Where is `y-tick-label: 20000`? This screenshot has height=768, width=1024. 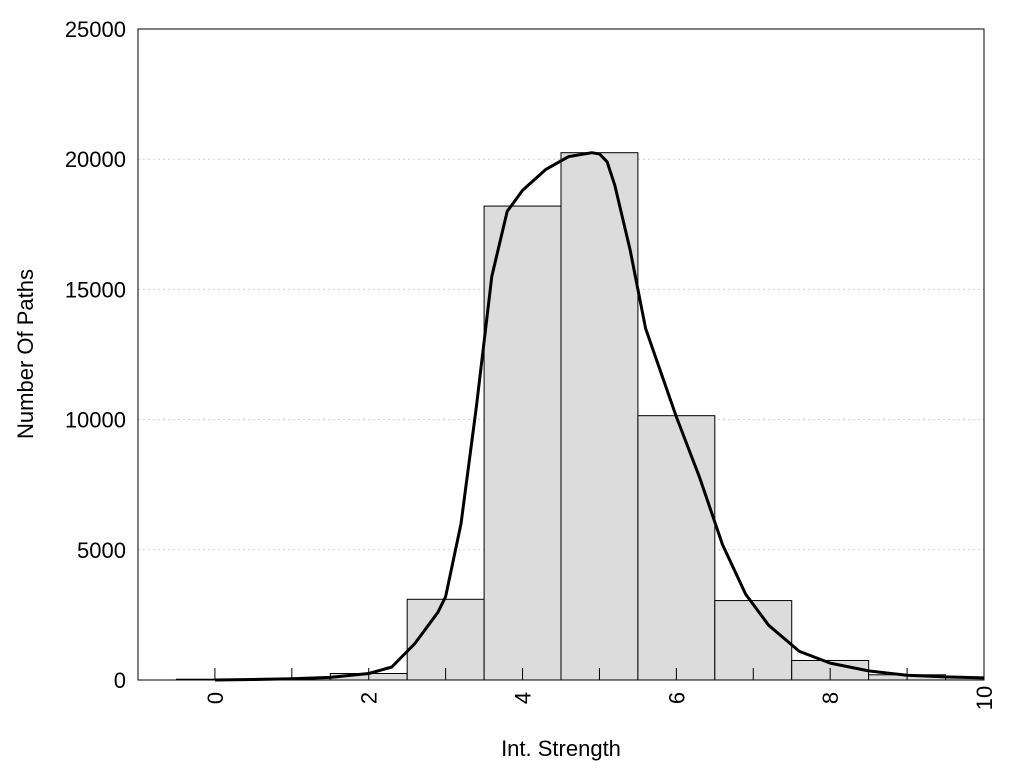 y-tick-label: 20000 is located at coordinates (95, 159).